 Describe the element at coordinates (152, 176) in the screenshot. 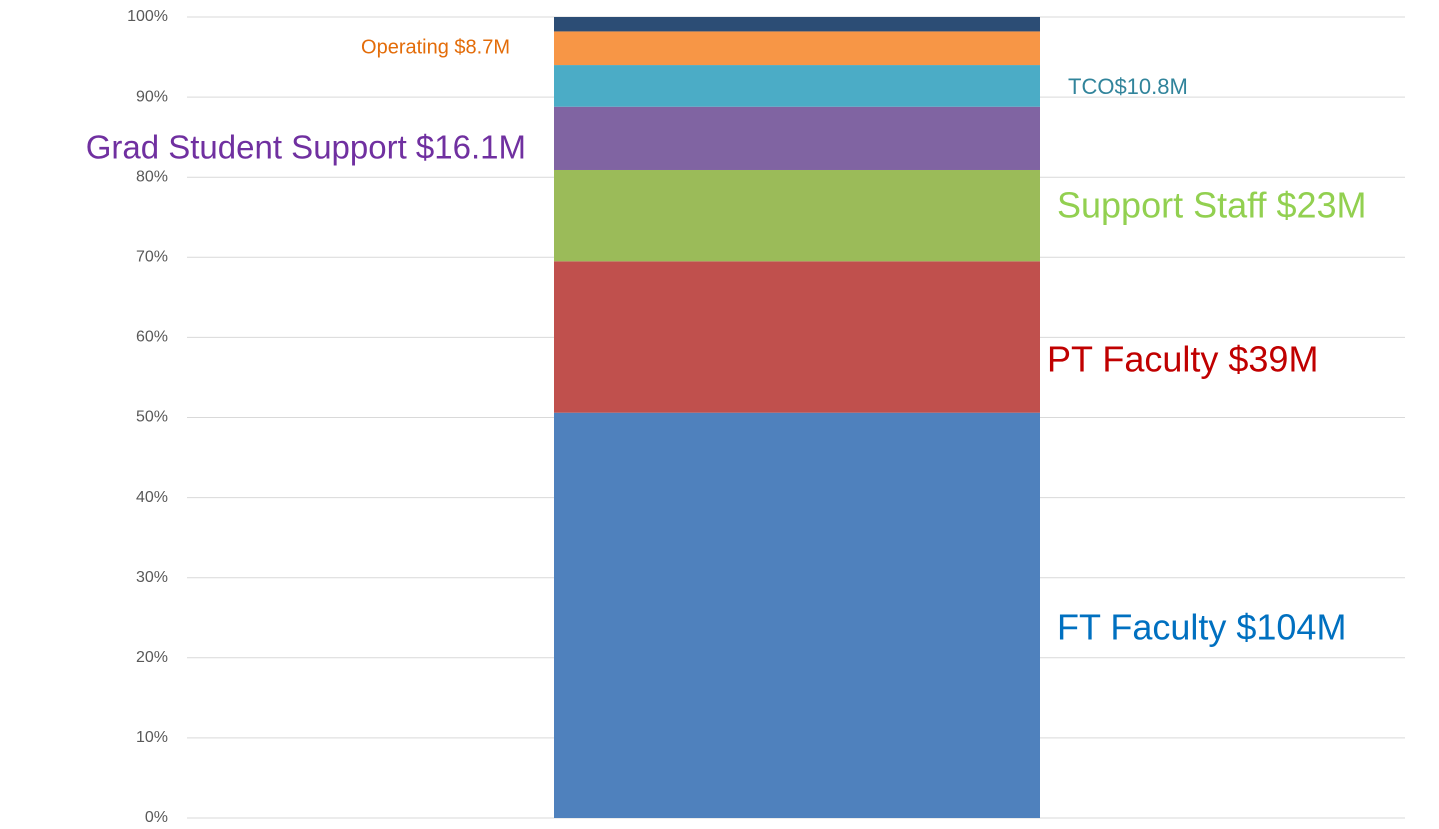

I see `y-tick-label: 80%` at that location.